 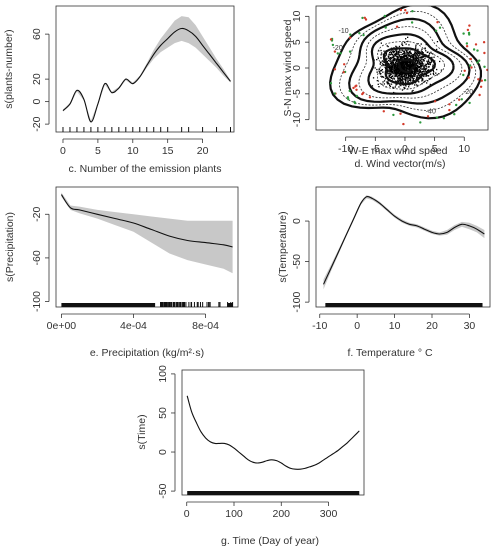 What do you see at coordinates (344, 31) in the screenshot?
I see `panel-d-contour-label: -10` at bounding box center [344, 31].